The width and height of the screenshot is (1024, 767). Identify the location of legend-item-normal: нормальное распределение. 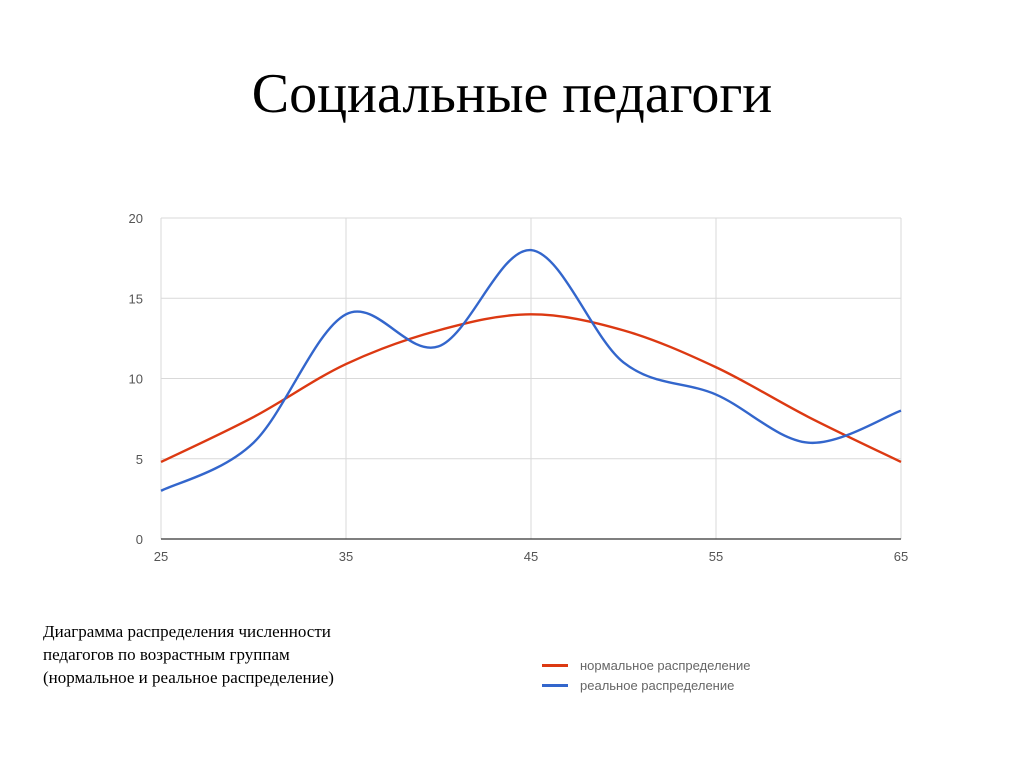
(646, 665).